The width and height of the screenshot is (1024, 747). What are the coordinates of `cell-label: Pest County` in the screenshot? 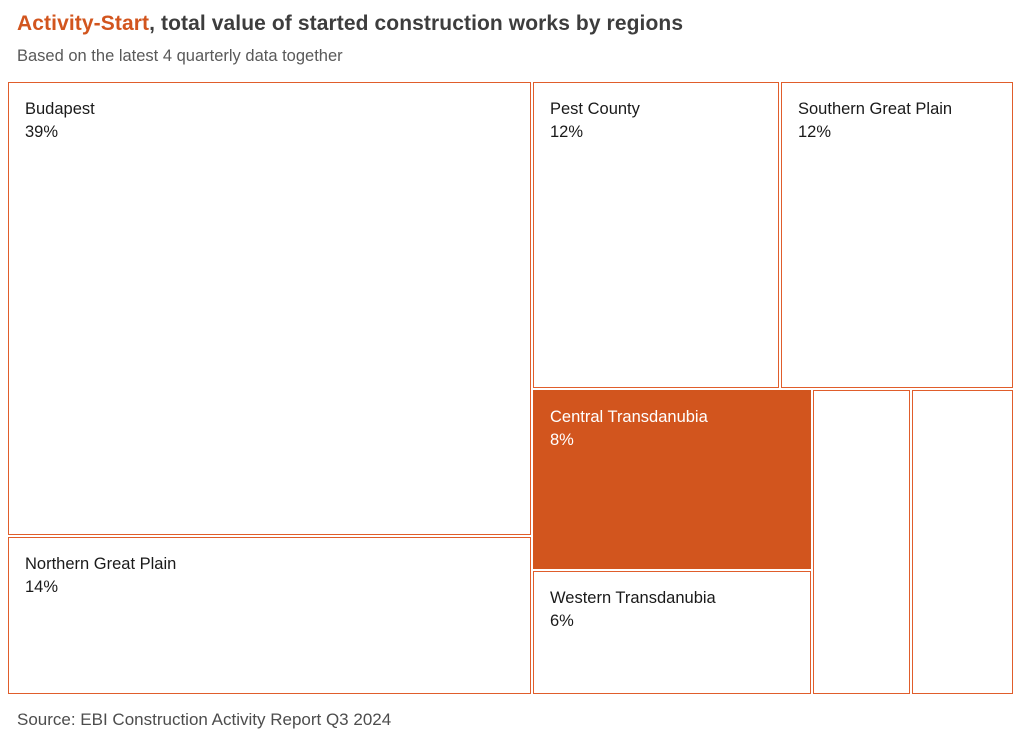 It's located at (595, 109).